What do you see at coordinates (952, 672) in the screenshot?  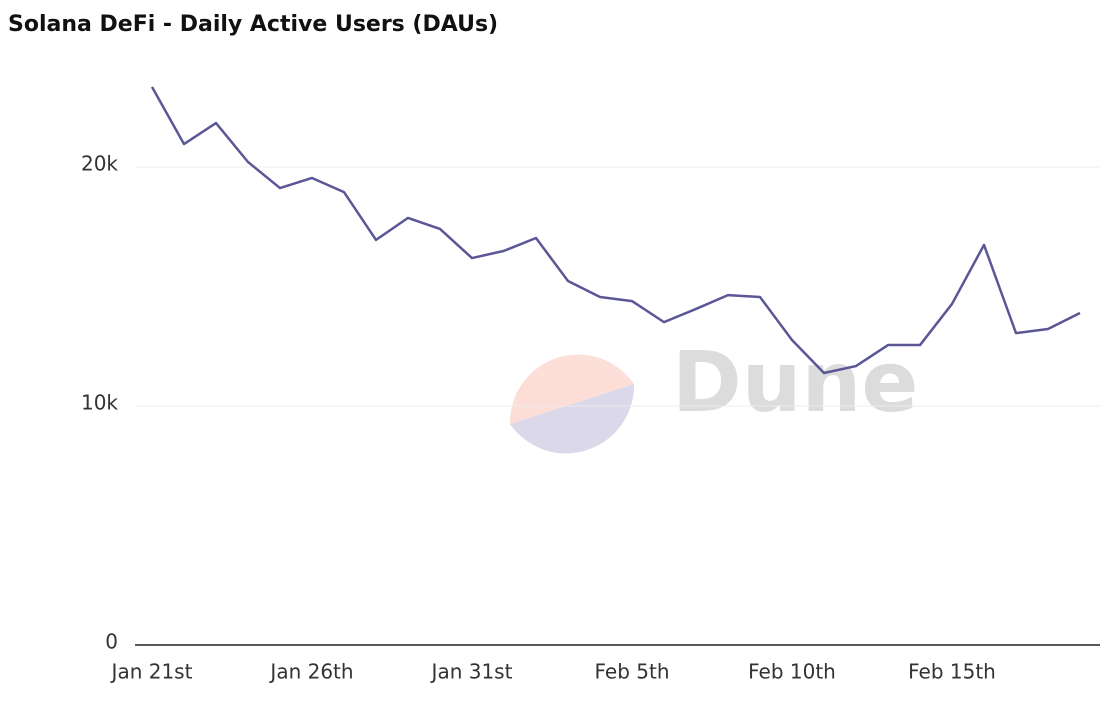 I see `x-tick-label: Feb 15th` at bounding box center [952, 672].